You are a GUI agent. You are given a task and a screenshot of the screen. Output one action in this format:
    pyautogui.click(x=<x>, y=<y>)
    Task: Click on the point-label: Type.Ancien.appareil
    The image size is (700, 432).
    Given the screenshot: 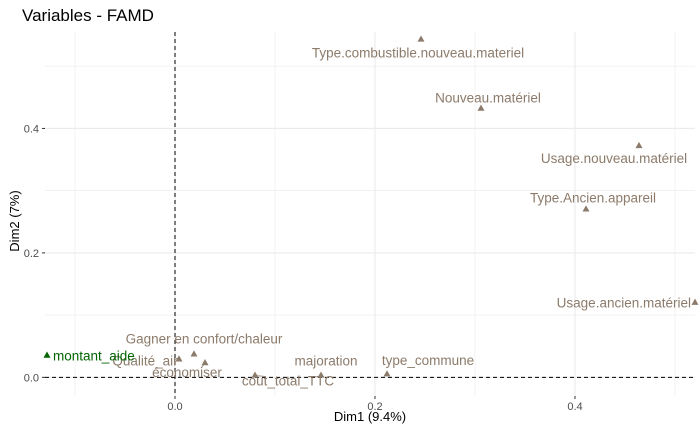 What is the action you would take?
    pyautogui.click(x=593, y=197)
    